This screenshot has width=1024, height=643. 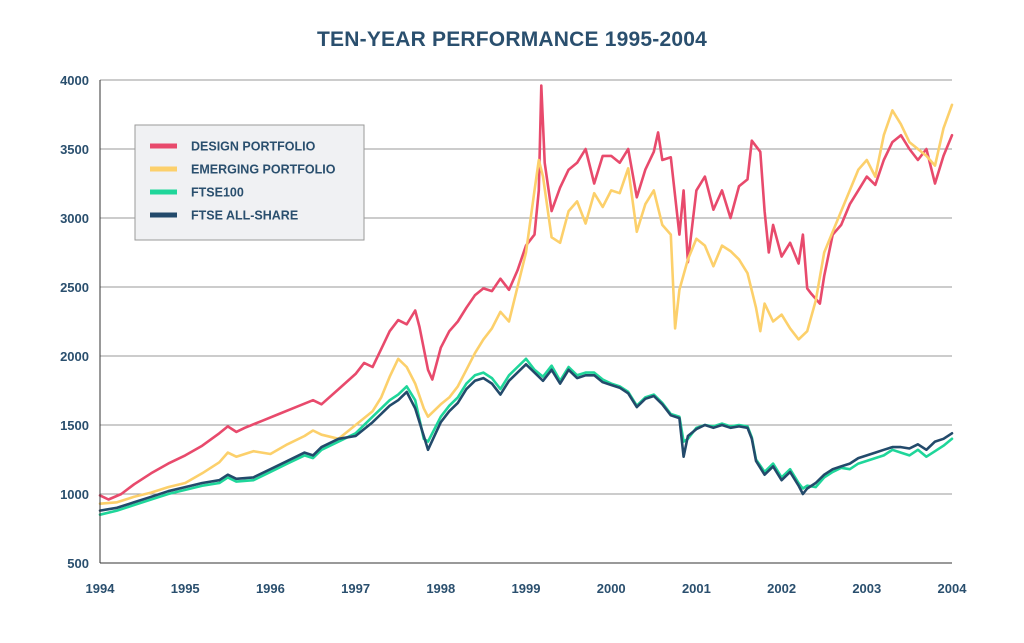 I want to click on y-tick-label: 4000, so click(x=74, y=80).